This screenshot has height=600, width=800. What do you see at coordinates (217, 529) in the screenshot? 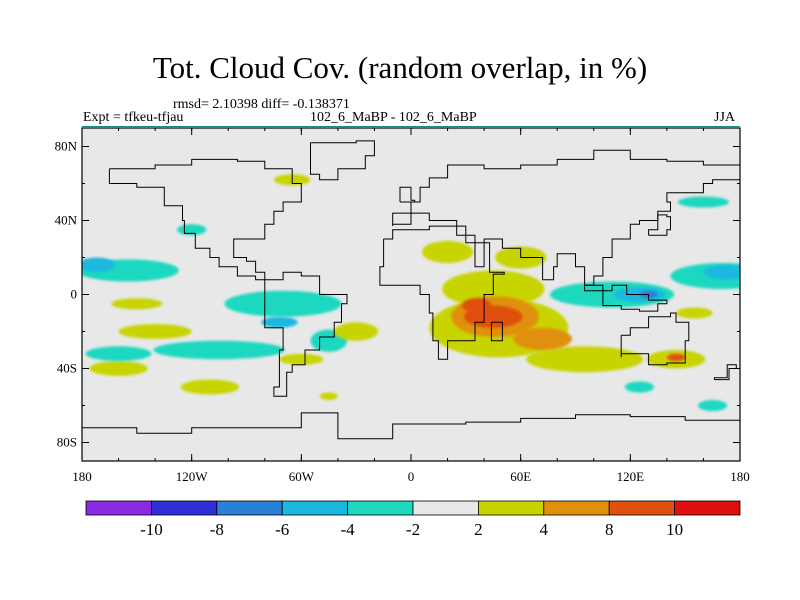
I see `colorbar-label: -8` at bounding box center [217, 529].